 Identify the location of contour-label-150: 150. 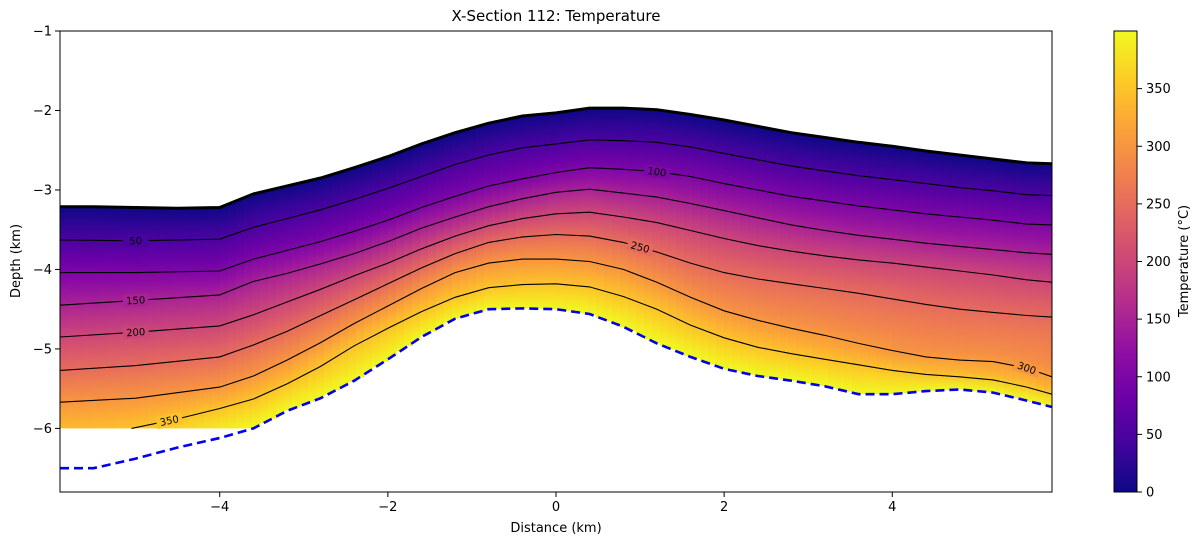
(136, 300).